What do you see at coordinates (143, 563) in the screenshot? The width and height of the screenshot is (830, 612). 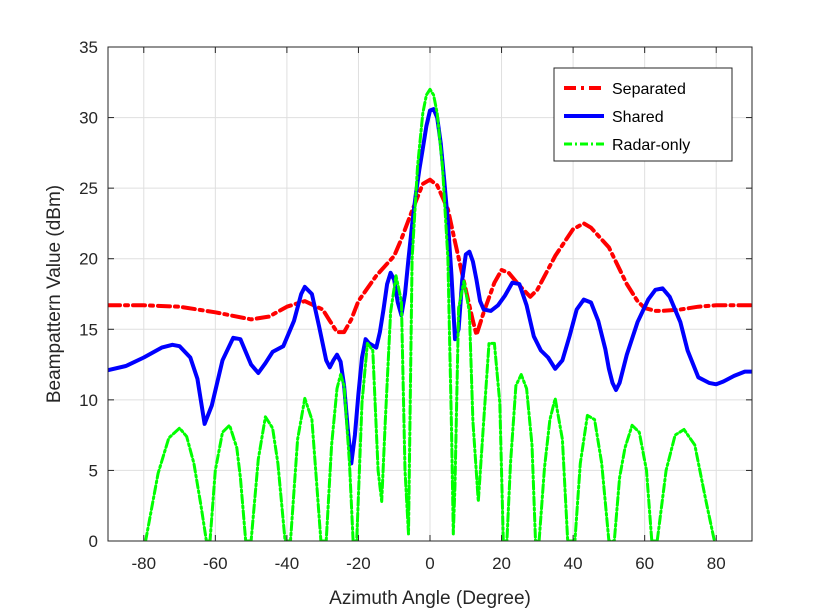 I see `x-tick-label: -80` at bounding box center [143, 563].